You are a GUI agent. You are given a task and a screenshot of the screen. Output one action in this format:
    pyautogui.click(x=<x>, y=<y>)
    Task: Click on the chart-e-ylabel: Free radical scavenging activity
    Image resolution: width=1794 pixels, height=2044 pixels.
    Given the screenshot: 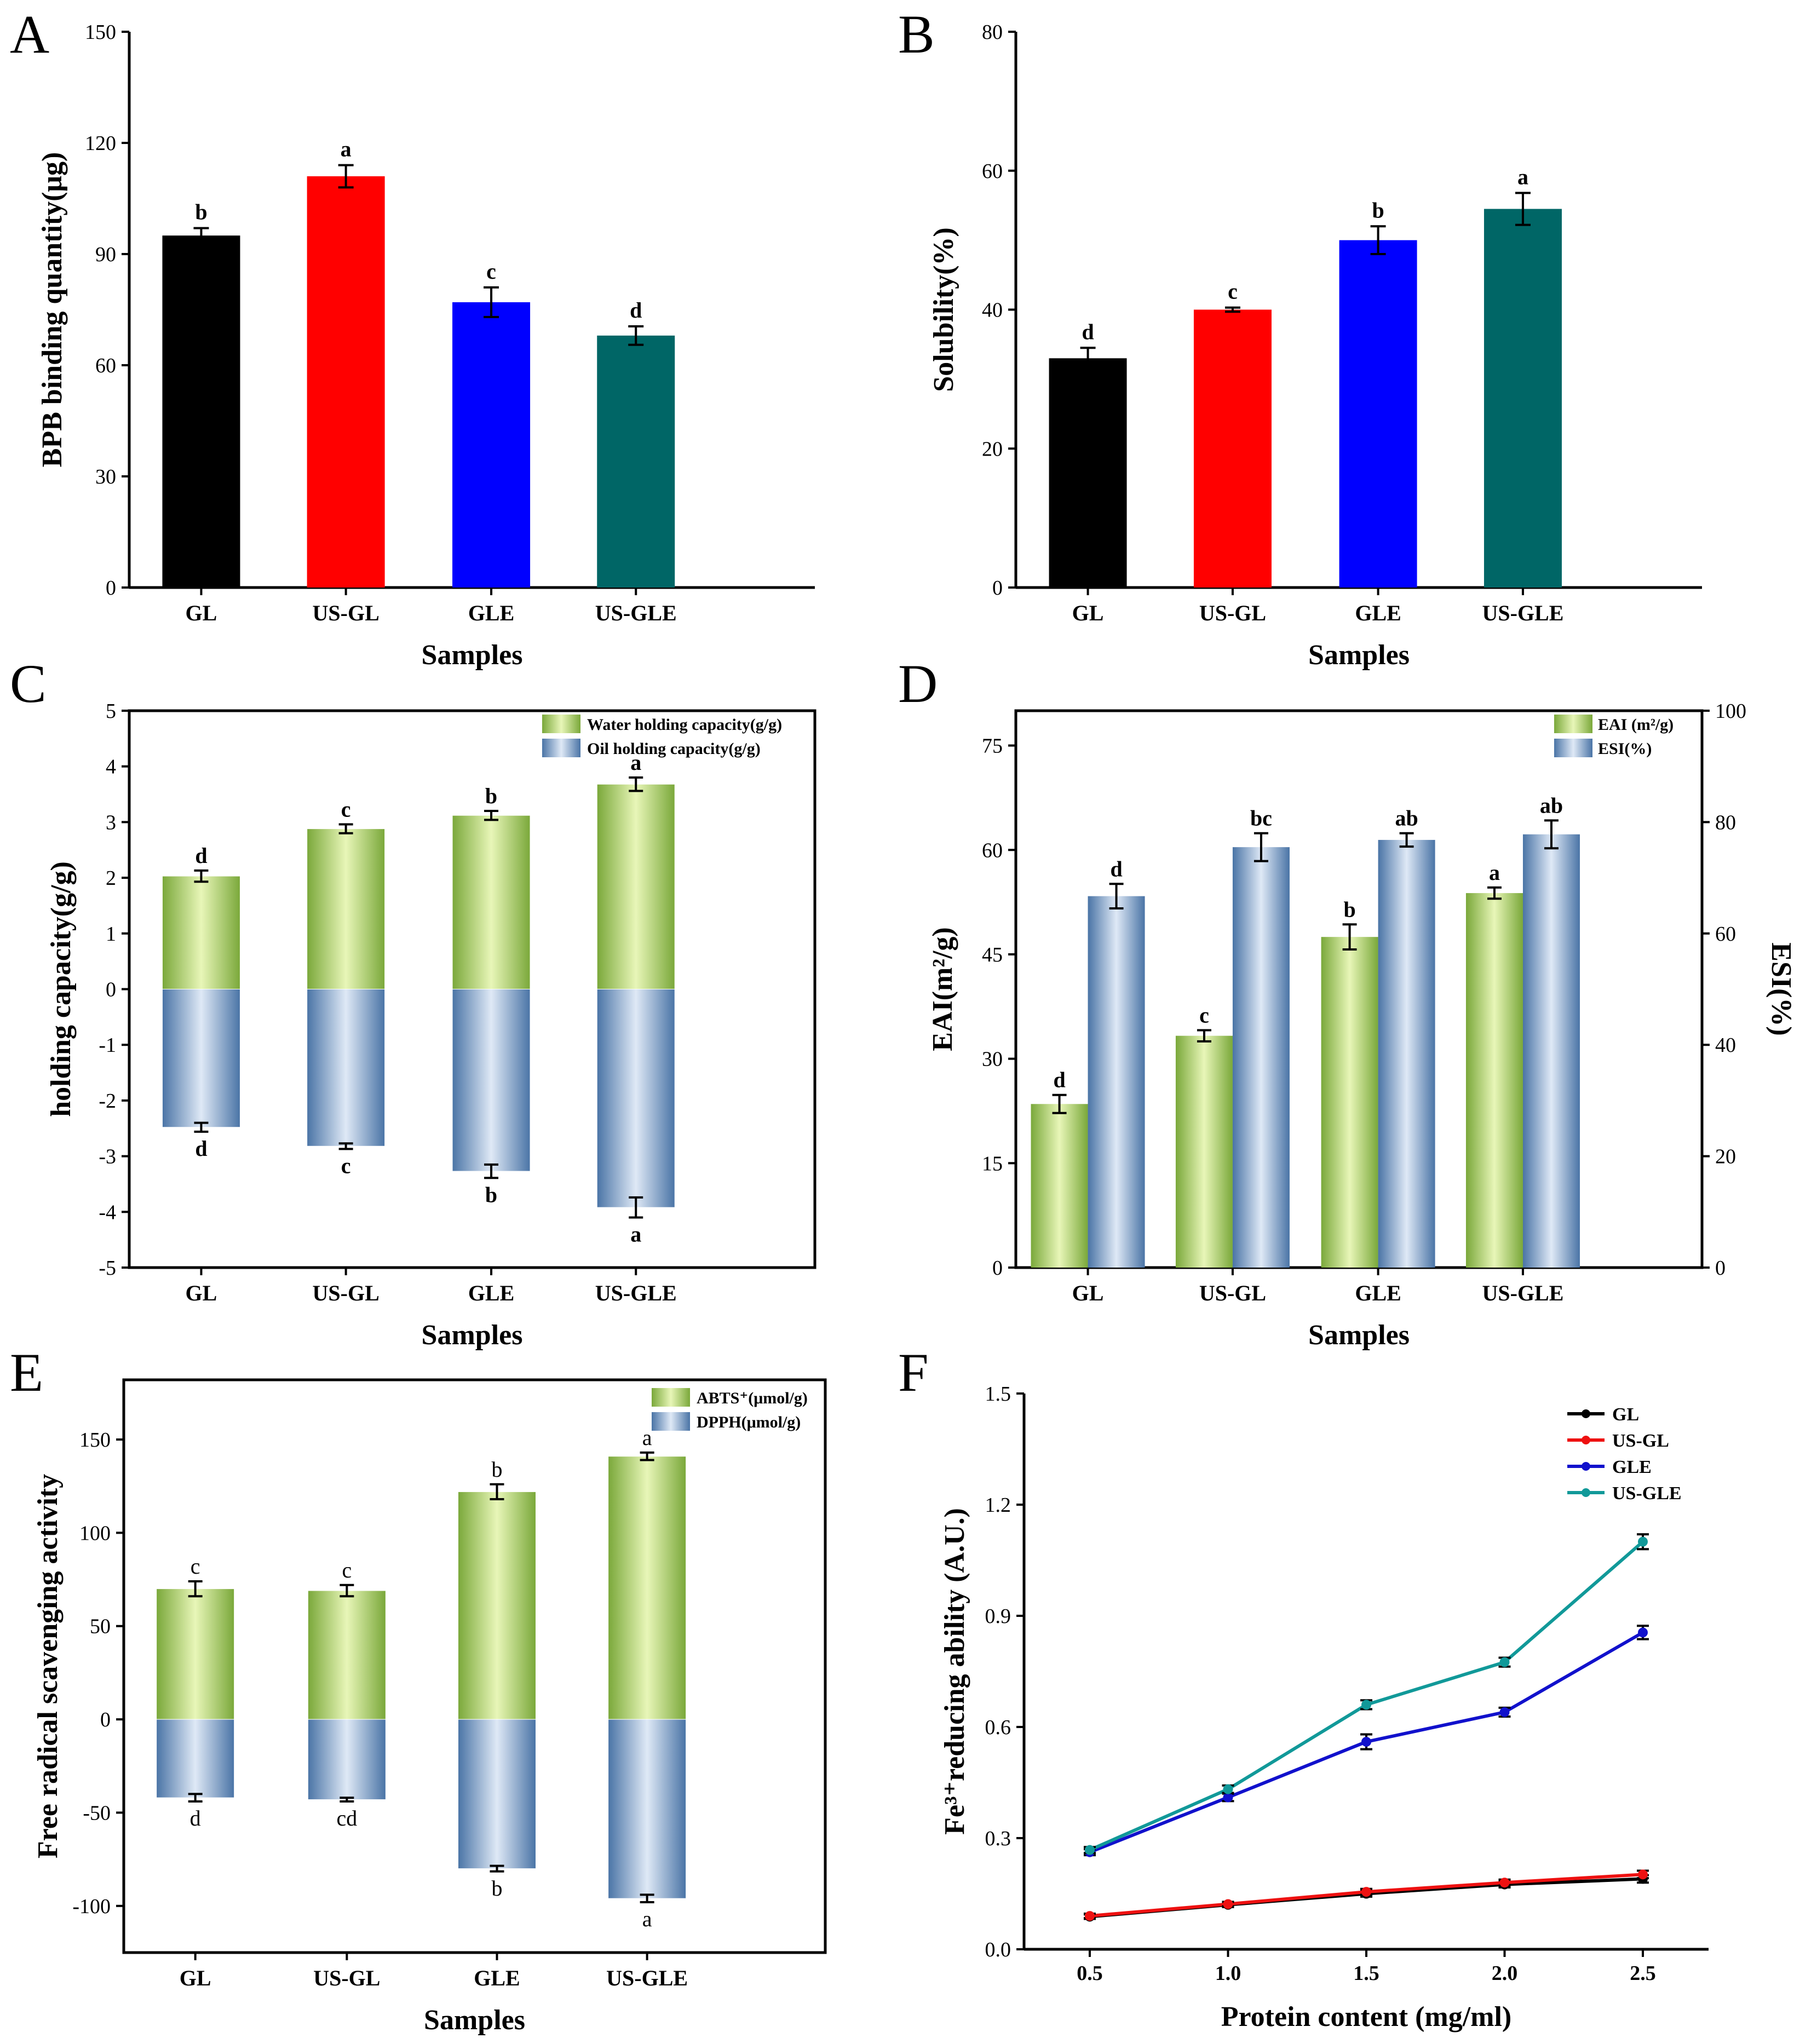 What is the action you would take?
    pyautogui.click(x=48, y=1666)
    